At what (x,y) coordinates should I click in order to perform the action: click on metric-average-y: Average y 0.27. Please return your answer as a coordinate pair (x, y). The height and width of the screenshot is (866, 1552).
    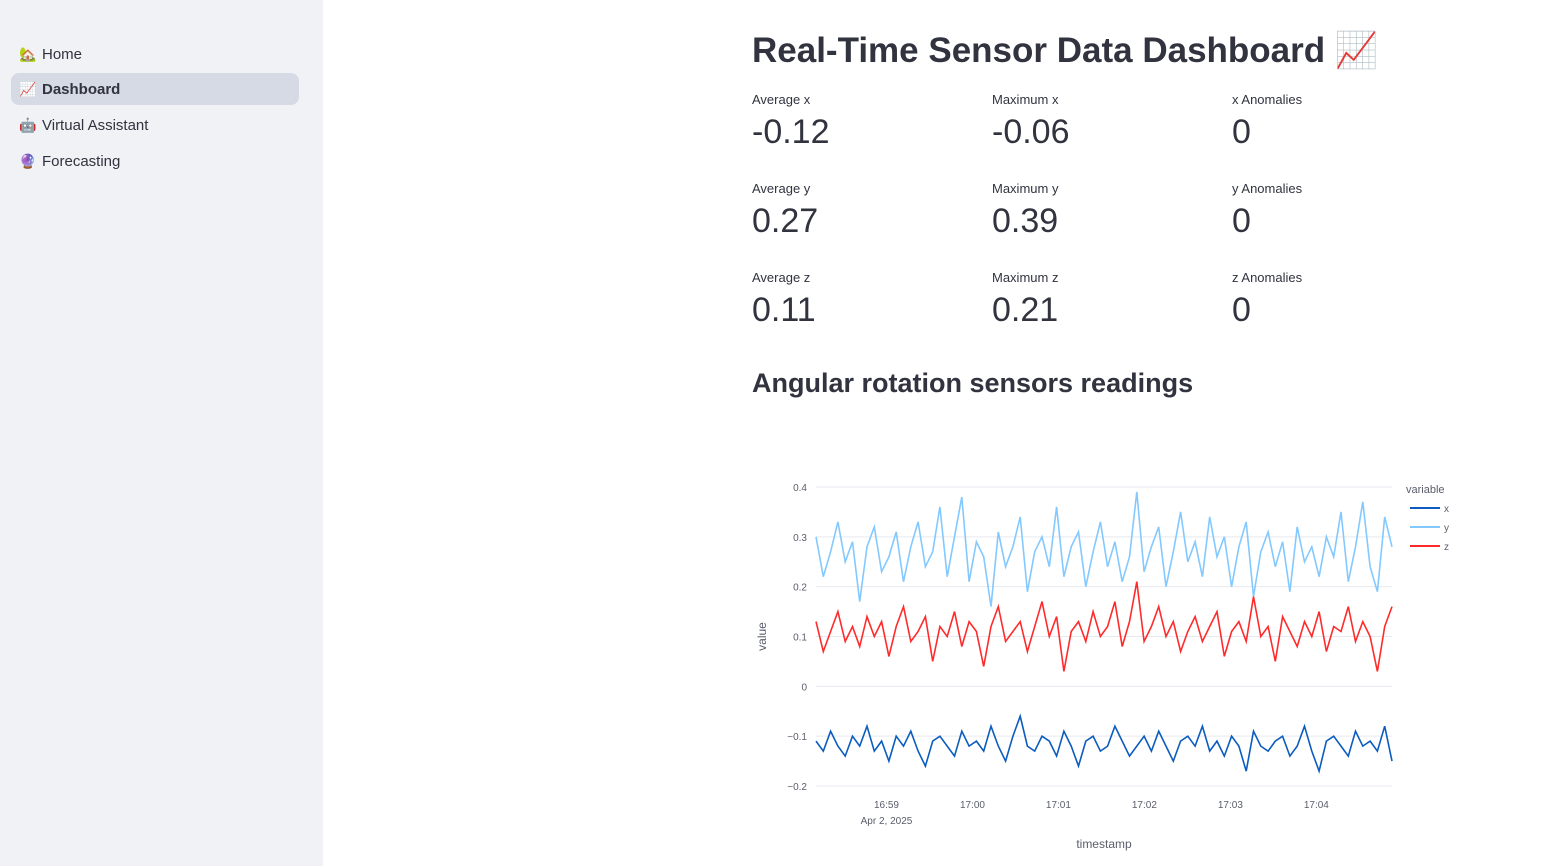
    Looking at the image, I should click on (862, 211).